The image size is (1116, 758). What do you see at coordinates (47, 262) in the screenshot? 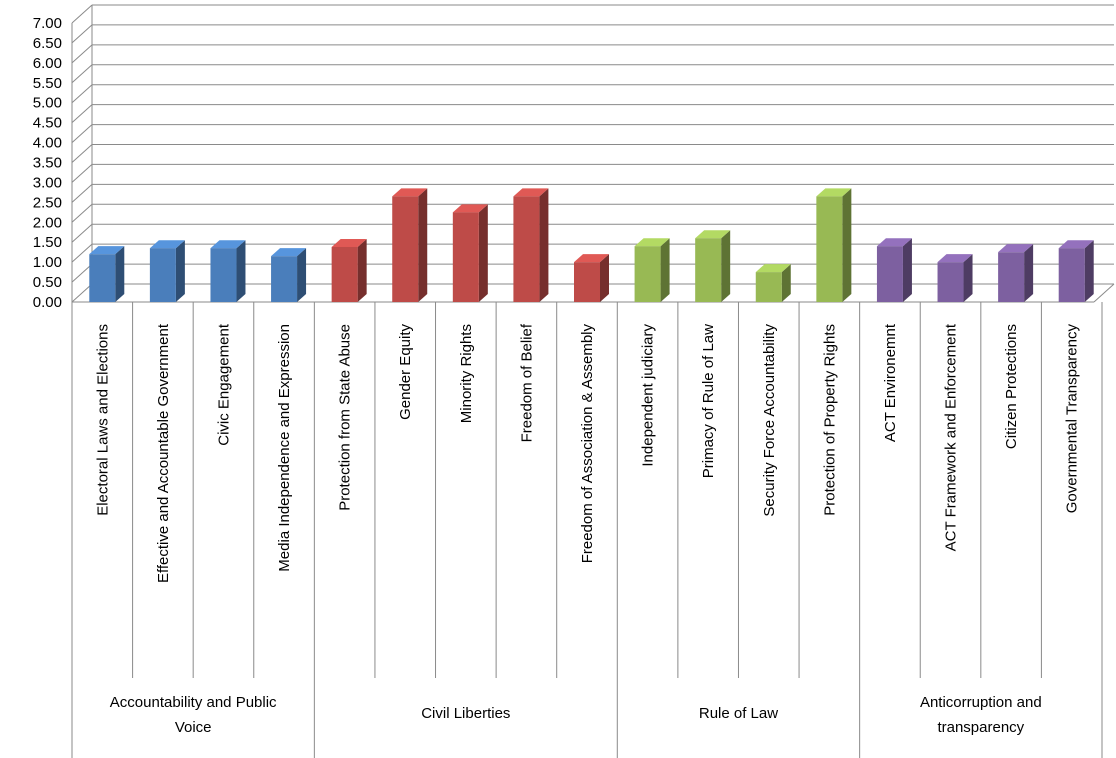
I see `y-tick-label: 1.00` at bounding box center [47, 262].